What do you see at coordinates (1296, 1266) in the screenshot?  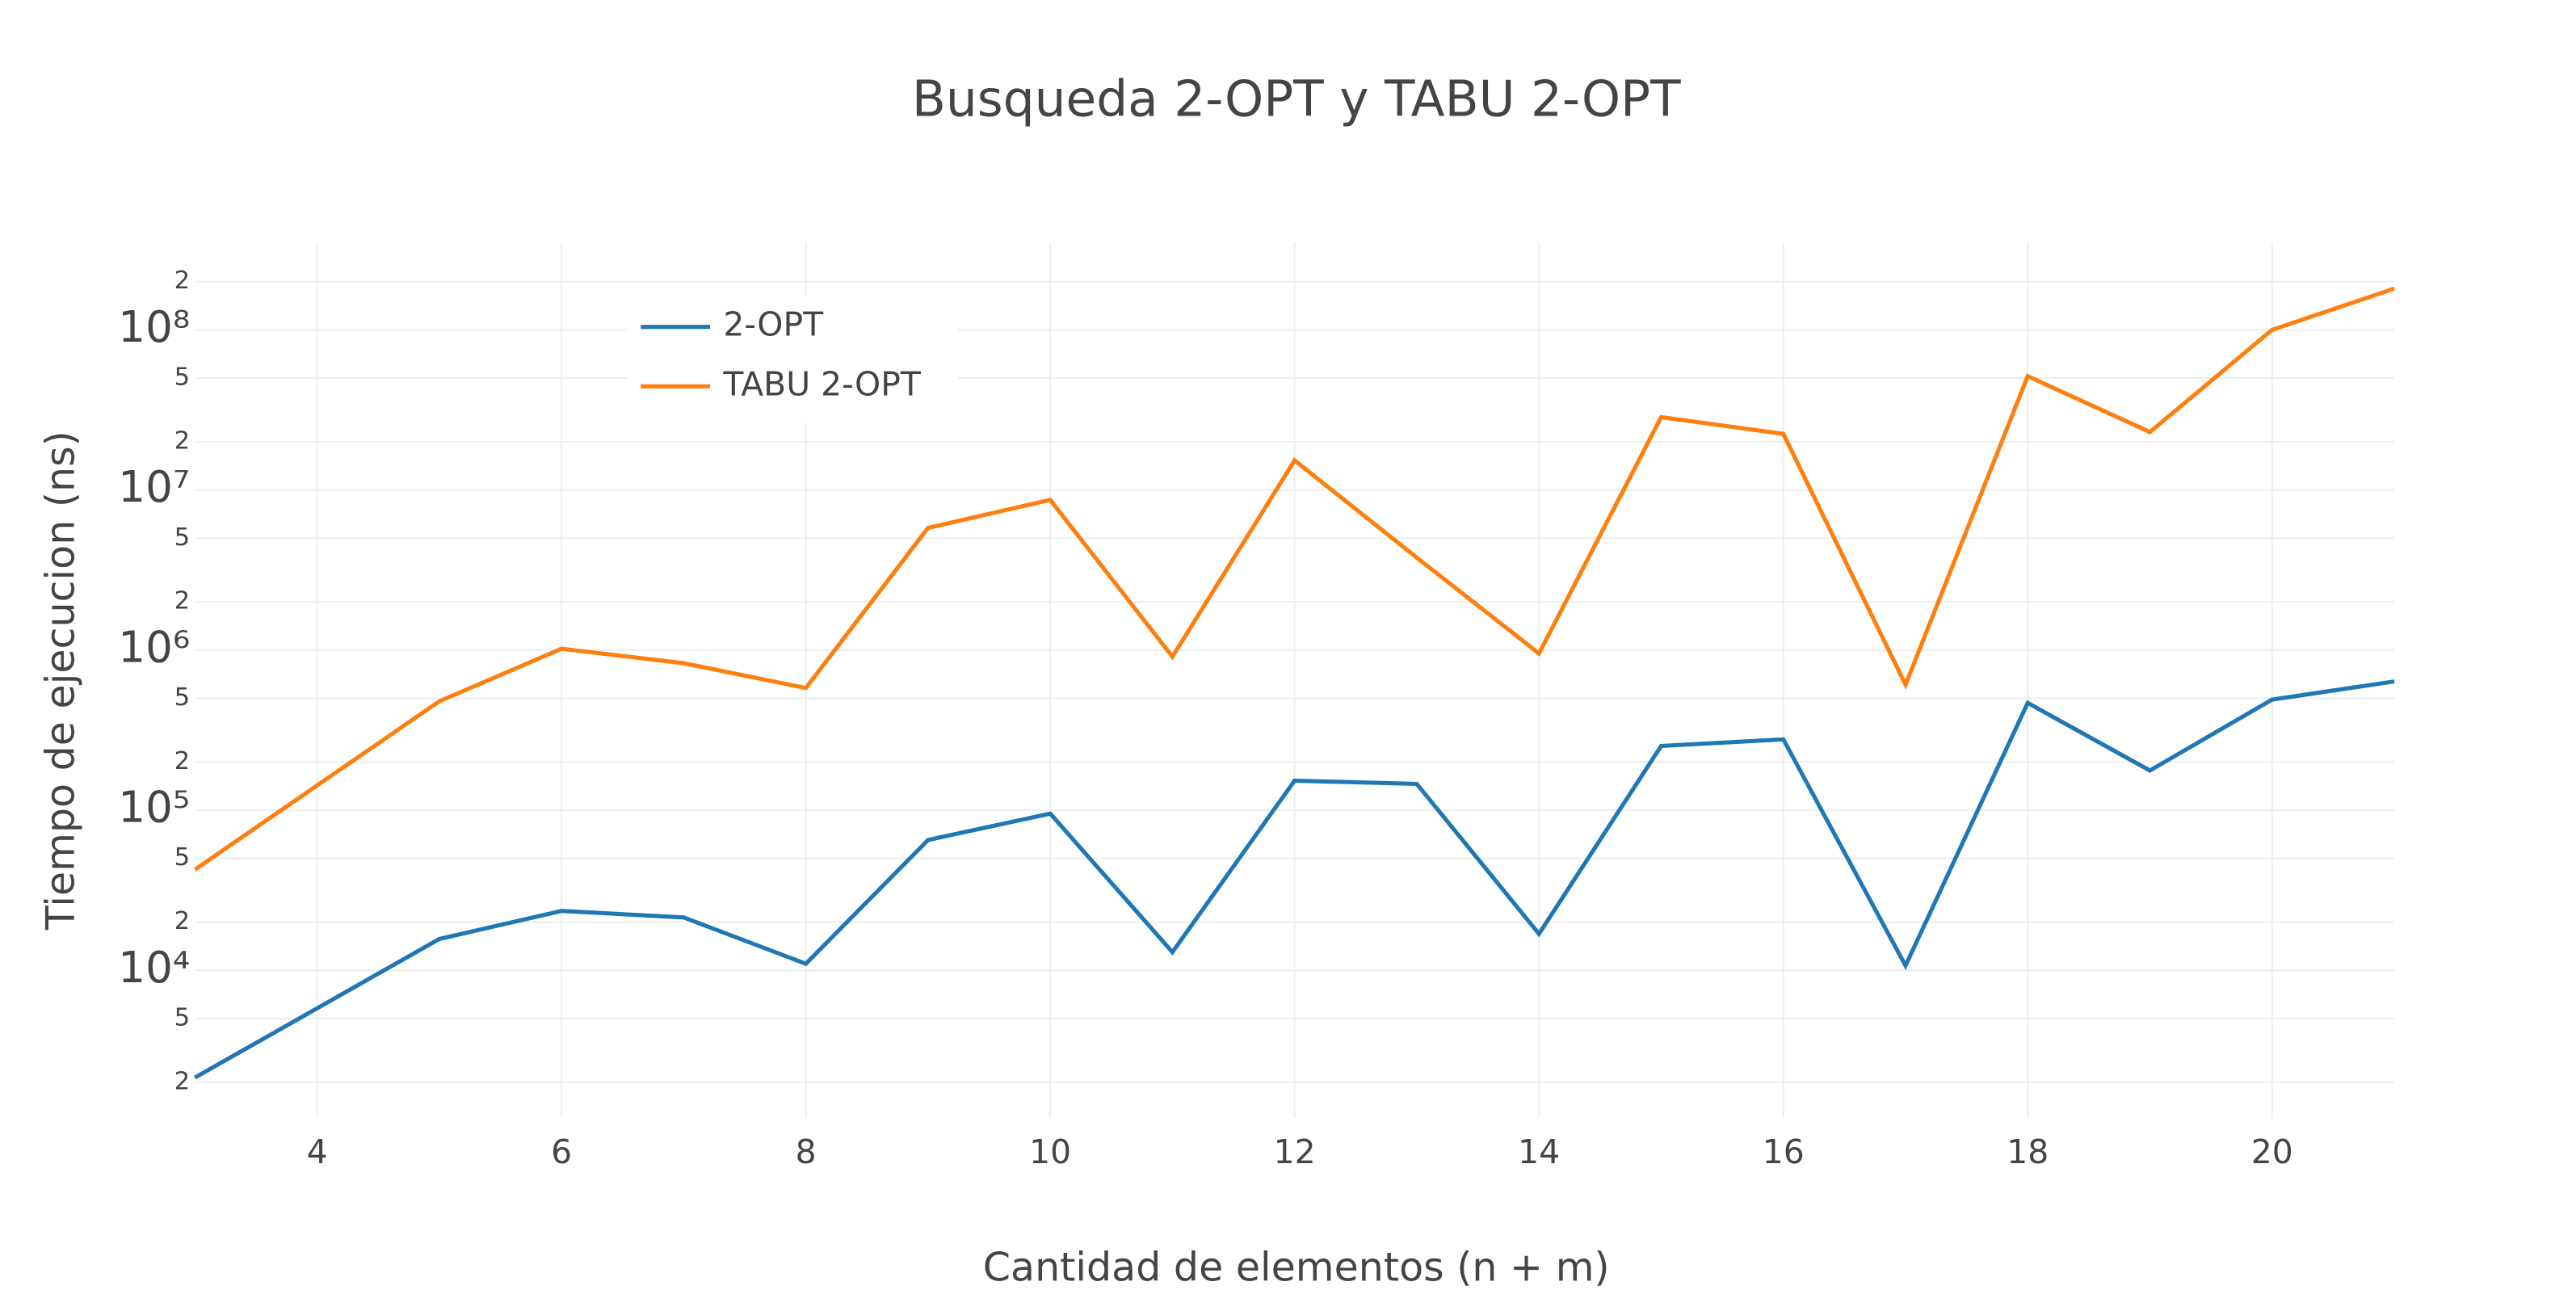 I see `x-axis-label: Cantidad de elementos (n + m)` at bounding box center [1296, 1266].